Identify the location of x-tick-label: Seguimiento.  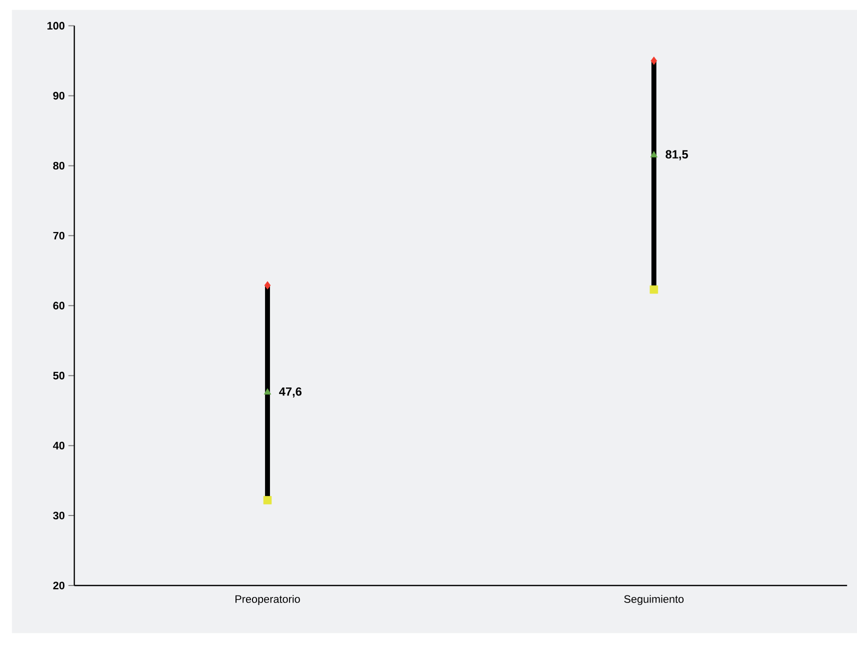
(654, 600).